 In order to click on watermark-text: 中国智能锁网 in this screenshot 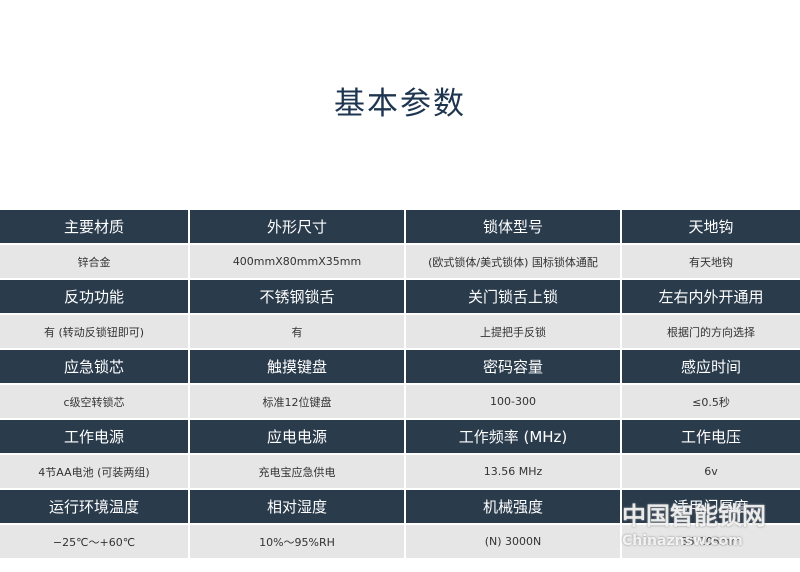, I will do `click(694, 516)`.